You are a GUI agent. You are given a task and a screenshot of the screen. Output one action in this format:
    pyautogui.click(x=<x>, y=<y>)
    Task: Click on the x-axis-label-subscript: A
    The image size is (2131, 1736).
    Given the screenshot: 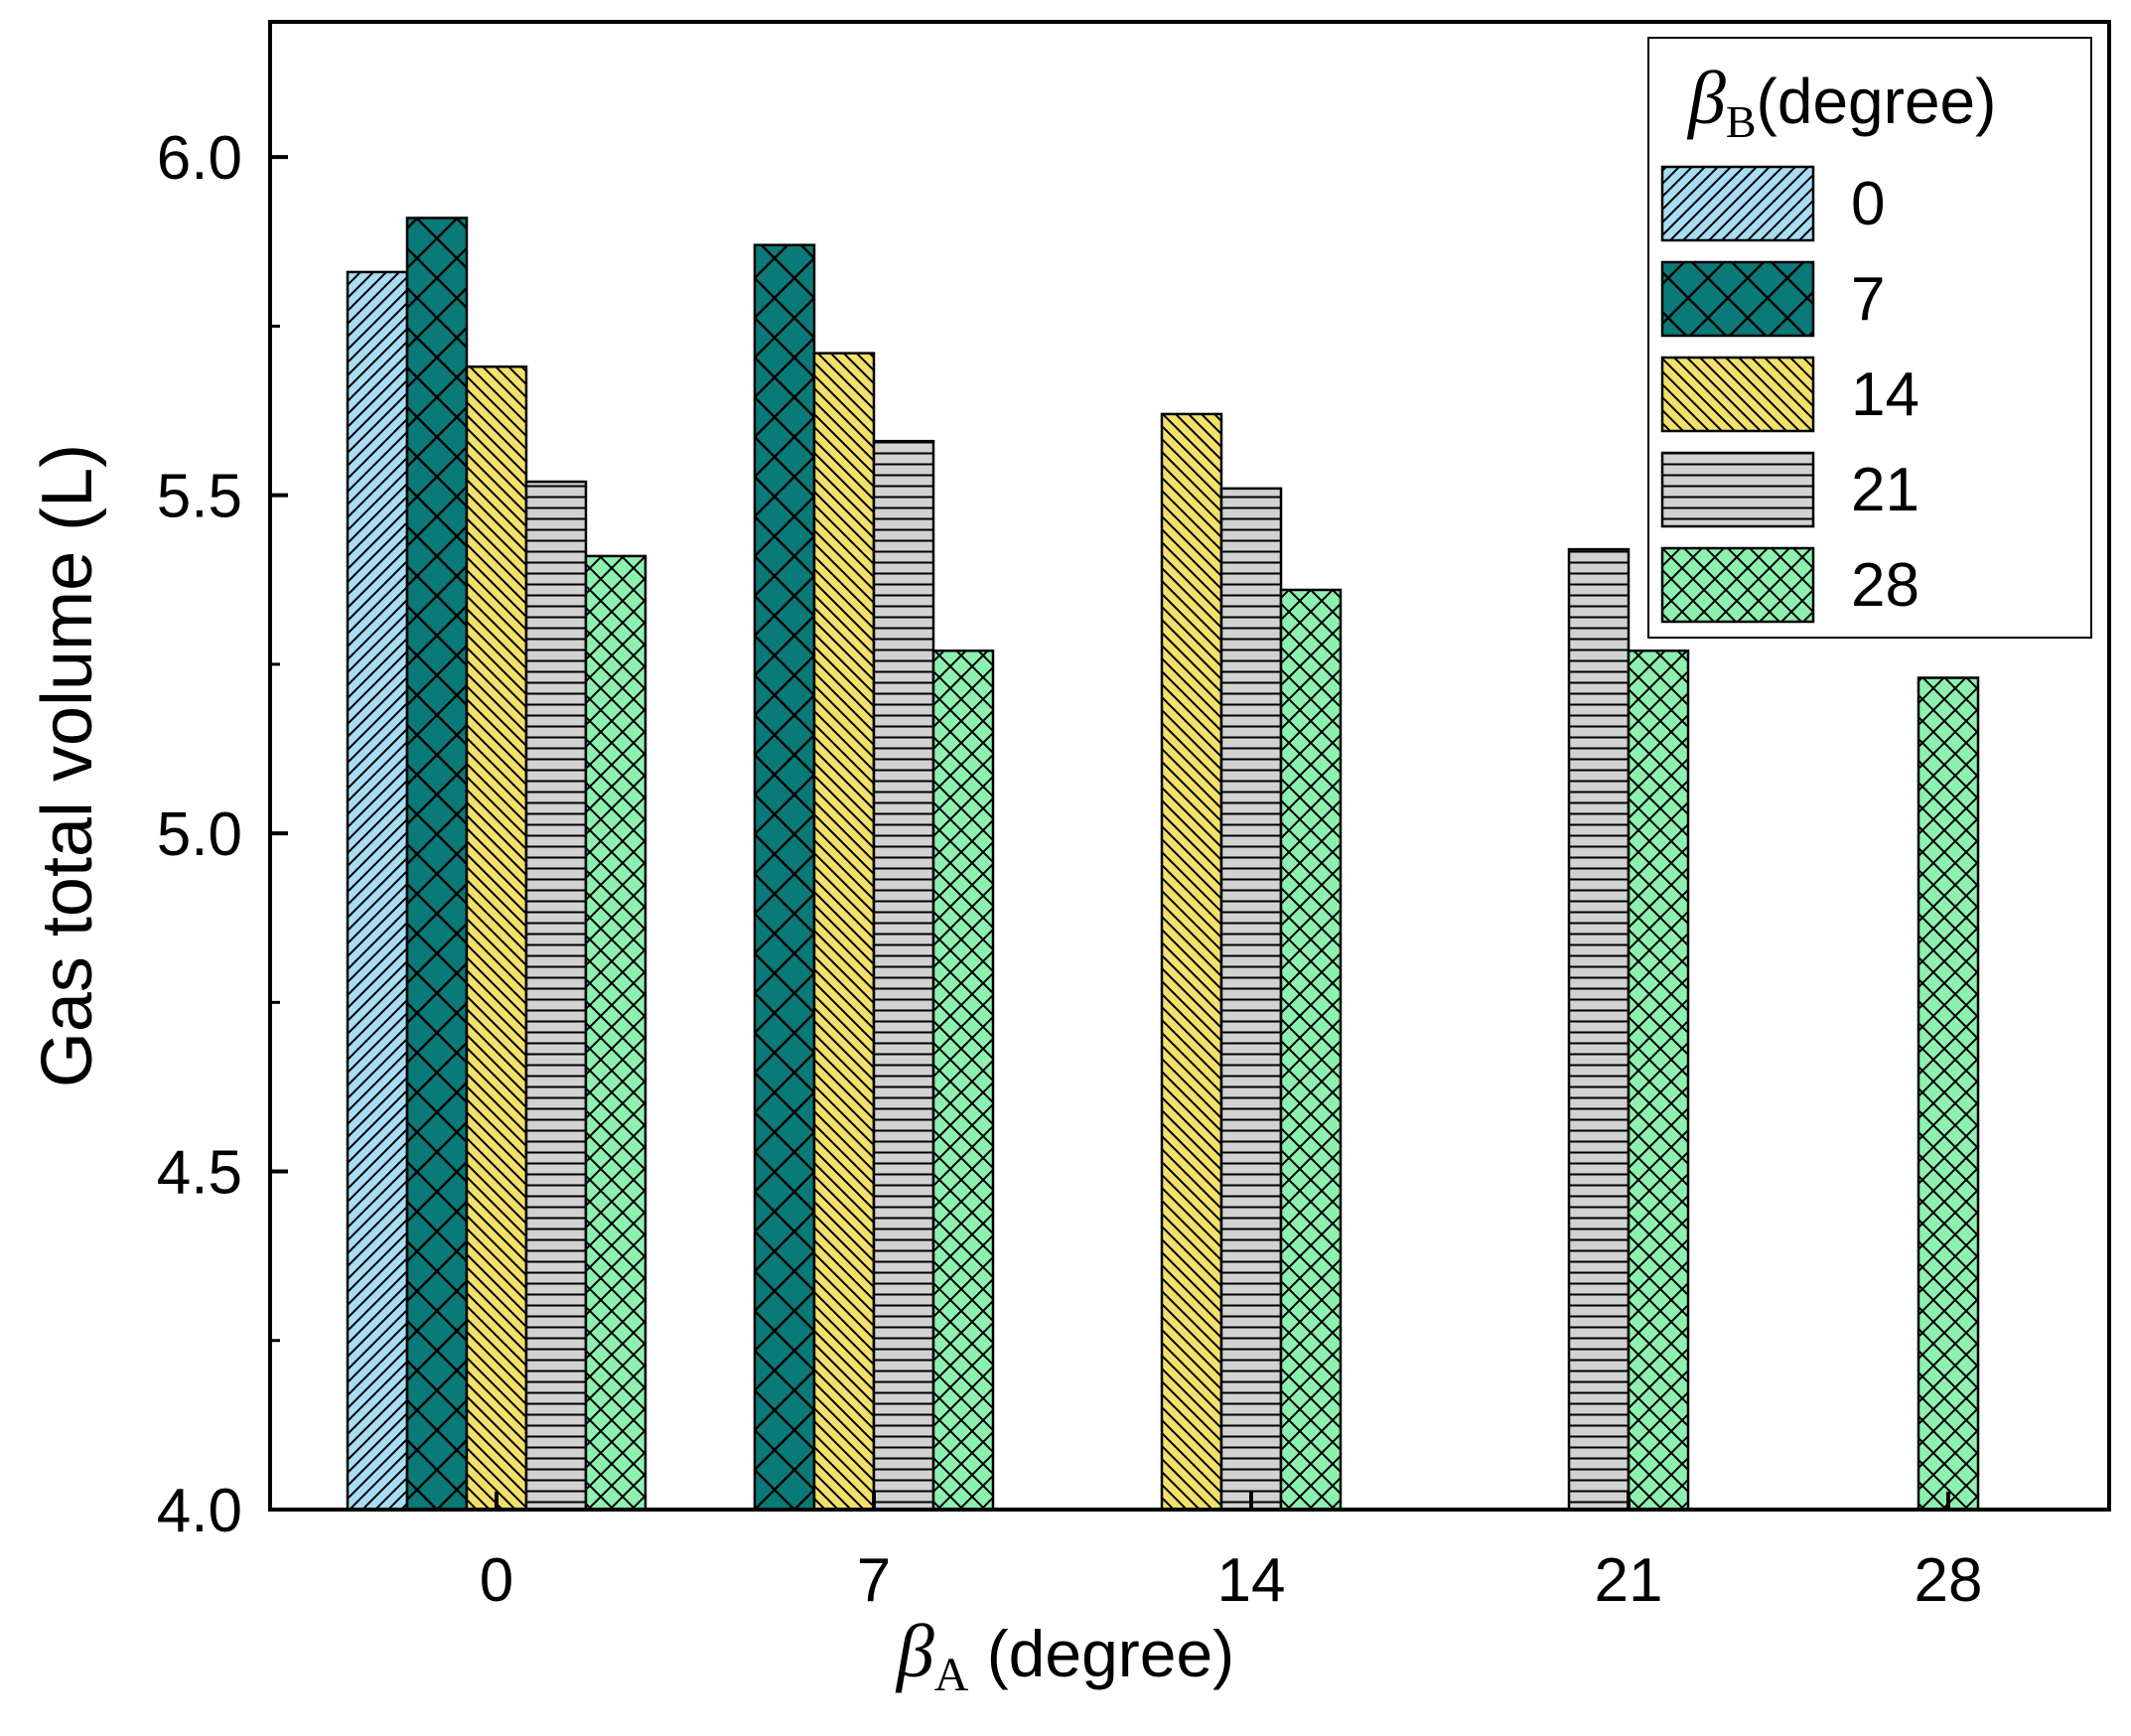 What is the action you would take?
    pyautogui.click(x=951, y=1675)
    